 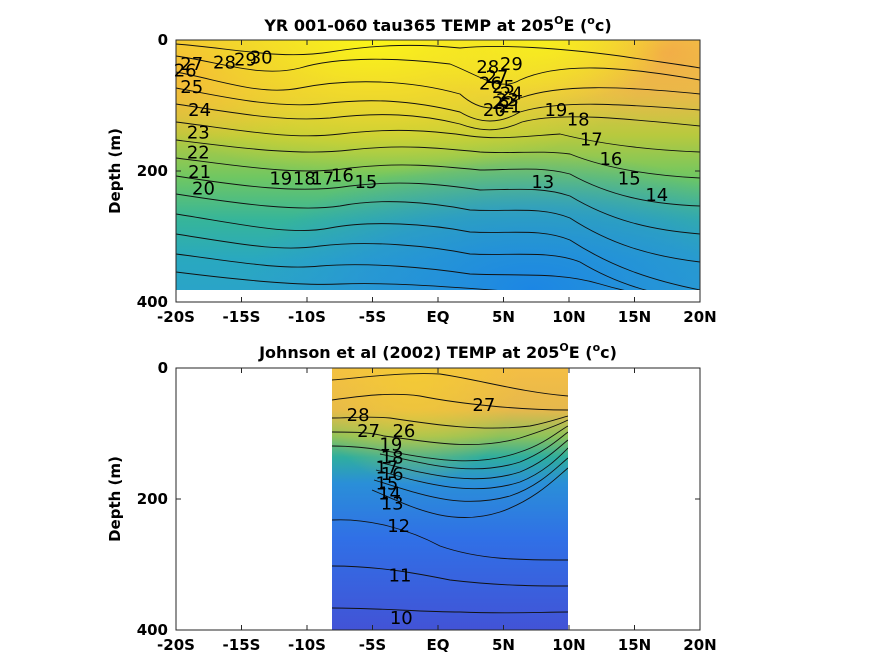 What do you see at coordinates (400, 575) in the screenshot?
I see `contour-label: 11` at bounding box center [400, 575].